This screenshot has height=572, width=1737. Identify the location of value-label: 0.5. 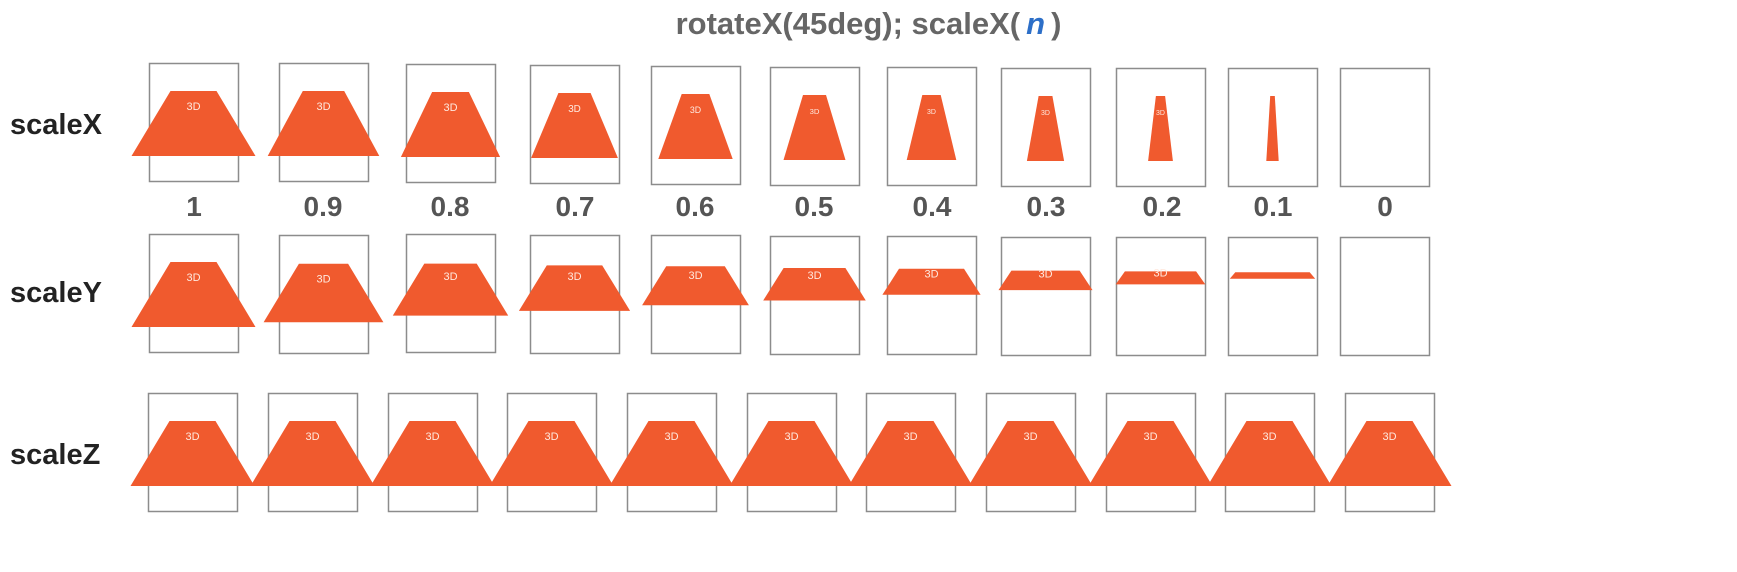
(814, 206).